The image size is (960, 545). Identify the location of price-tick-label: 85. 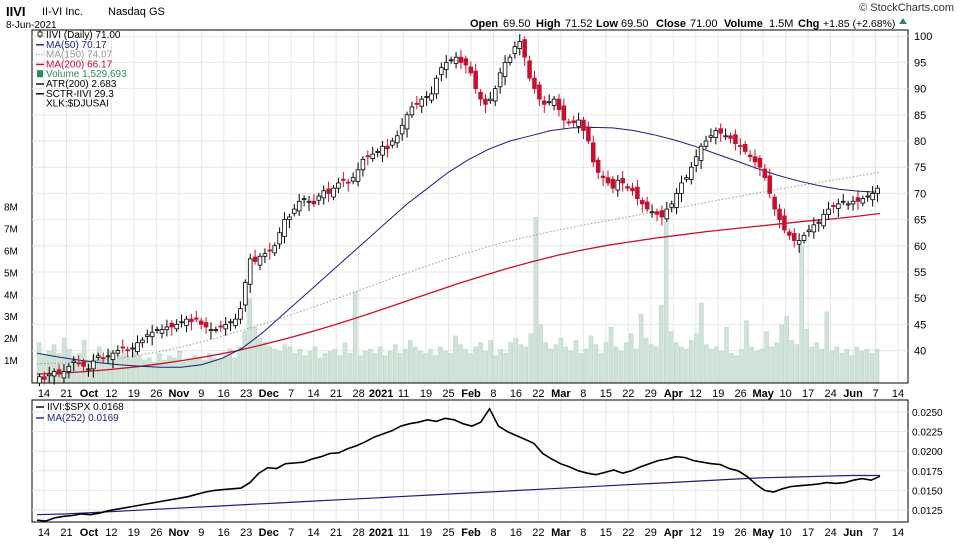
(920, 116).